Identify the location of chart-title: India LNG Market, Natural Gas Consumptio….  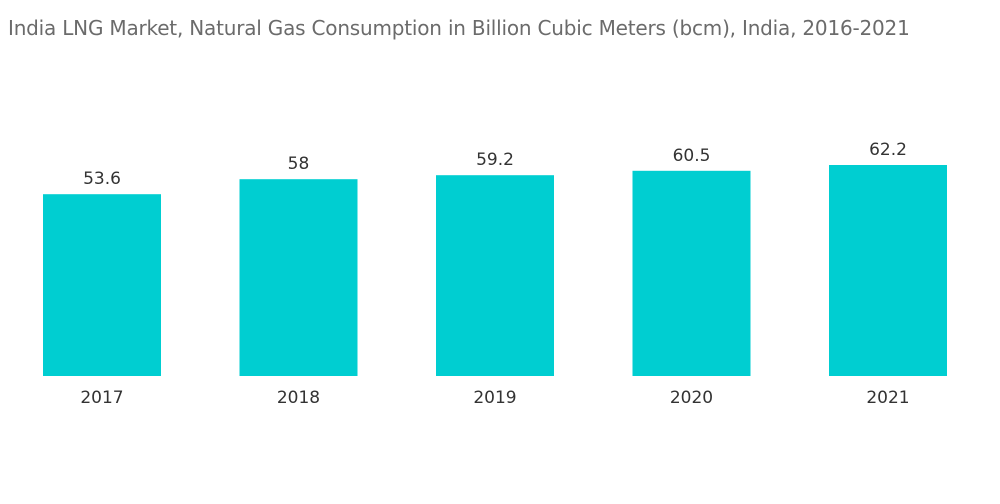
(459, 28).